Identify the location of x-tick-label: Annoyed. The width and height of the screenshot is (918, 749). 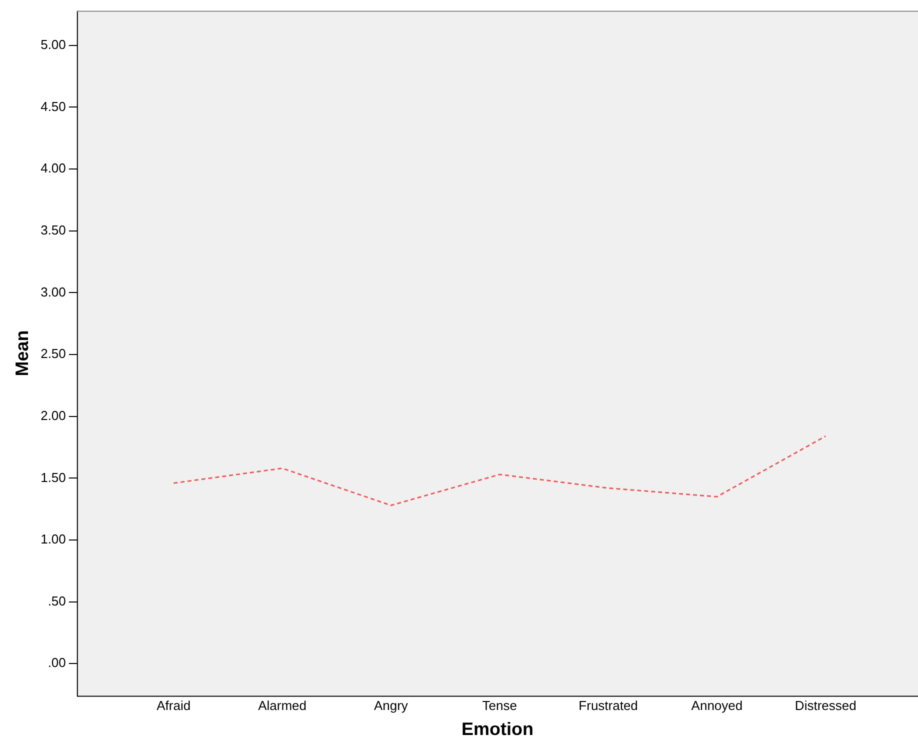
(717, 706).